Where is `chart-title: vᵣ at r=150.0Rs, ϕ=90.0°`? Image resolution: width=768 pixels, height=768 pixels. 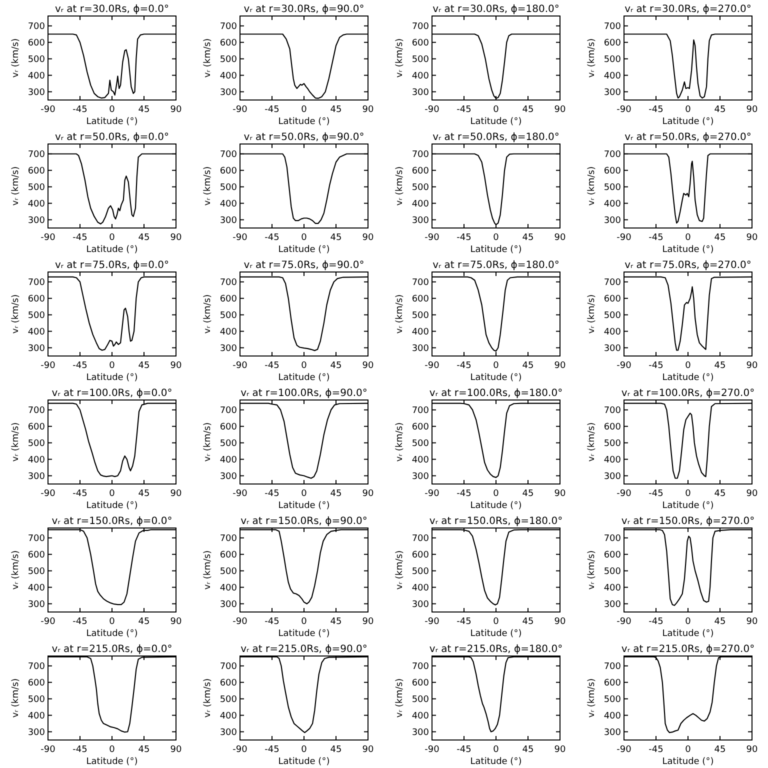 chart-title: vᵣ at r=150.0Rs, ϕ=90.0° is located at coordinates (304, 521).